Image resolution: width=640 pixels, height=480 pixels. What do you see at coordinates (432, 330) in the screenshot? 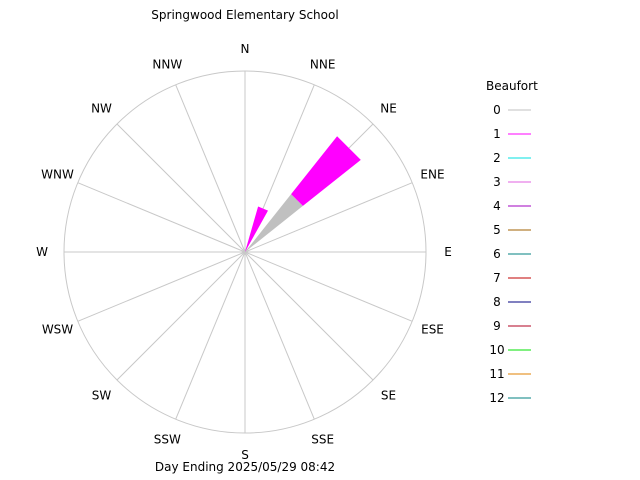
I see `direction-label-ese: ESE` at bounding box center [432, 330].